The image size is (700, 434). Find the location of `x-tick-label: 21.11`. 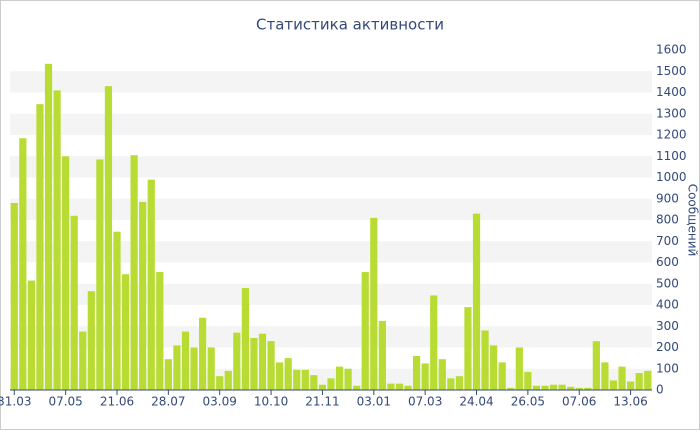

x-tick-label: 21.11 is located at coordinates (322, 402).